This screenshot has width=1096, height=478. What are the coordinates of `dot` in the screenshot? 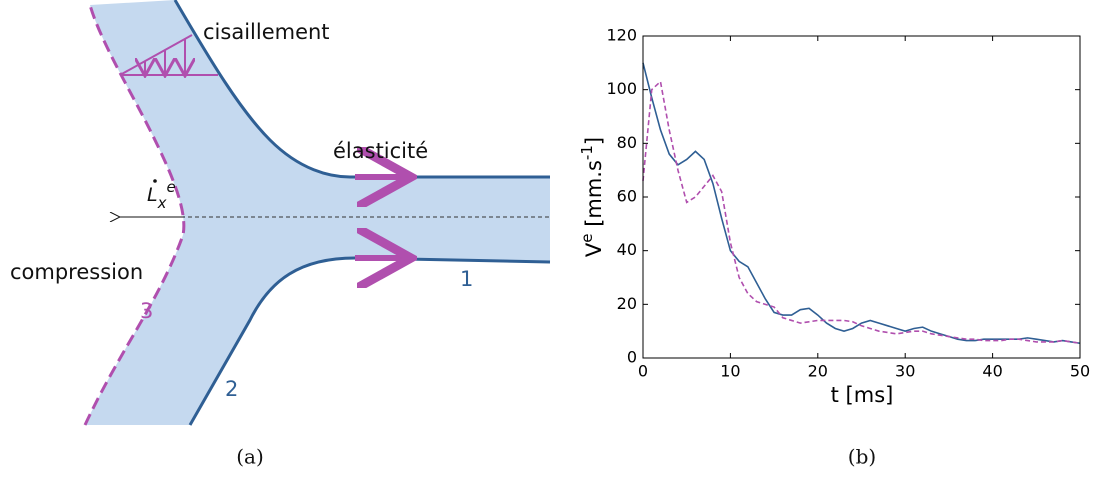 It's located at (155, 181).